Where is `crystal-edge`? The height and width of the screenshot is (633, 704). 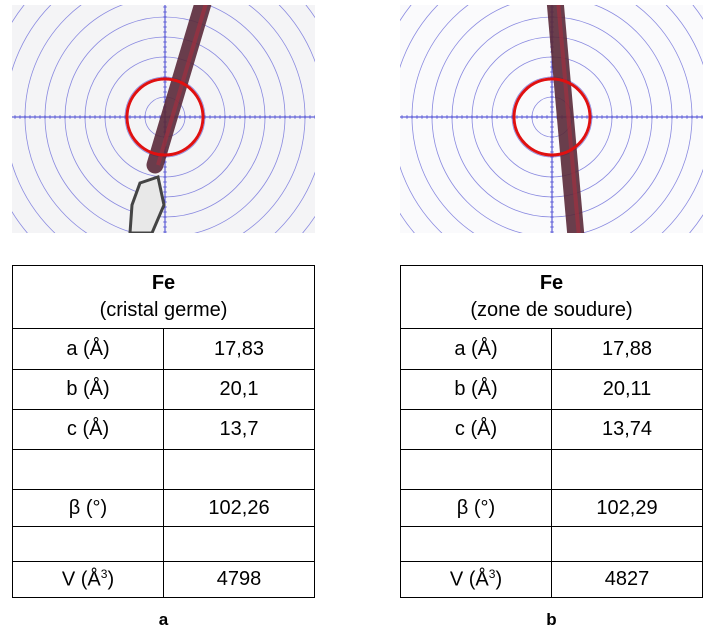 crystal-edge is located at coordinates (568, 119).